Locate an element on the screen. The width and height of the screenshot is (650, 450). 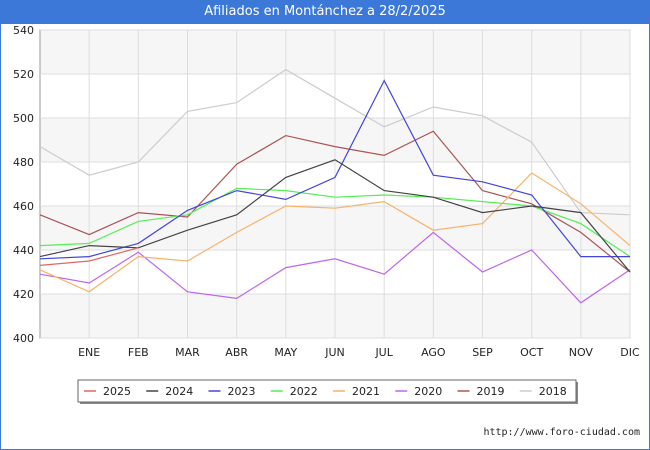
x-tick-label: AGO is located at coordinates (433, 352).